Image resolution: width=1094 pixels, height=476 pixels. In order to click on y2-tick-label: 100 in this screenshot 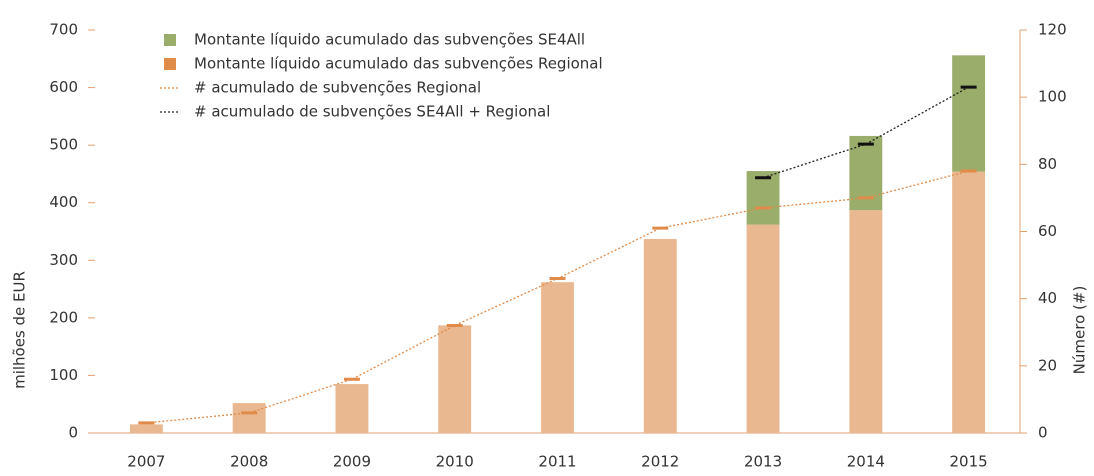, I will do `click(1052, 97)`.